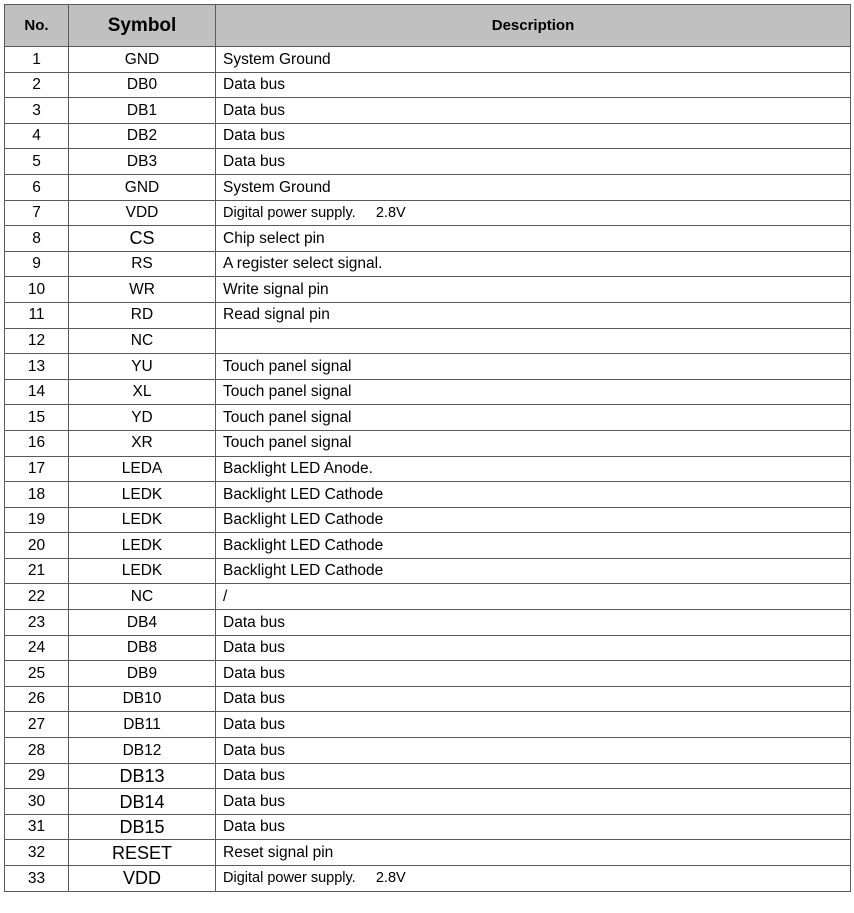  What do you see at coordinates (427, 852) in the screenshot?
I see `table-row: 32 RESET Reset signal pin` at bounding box center [427, 852].